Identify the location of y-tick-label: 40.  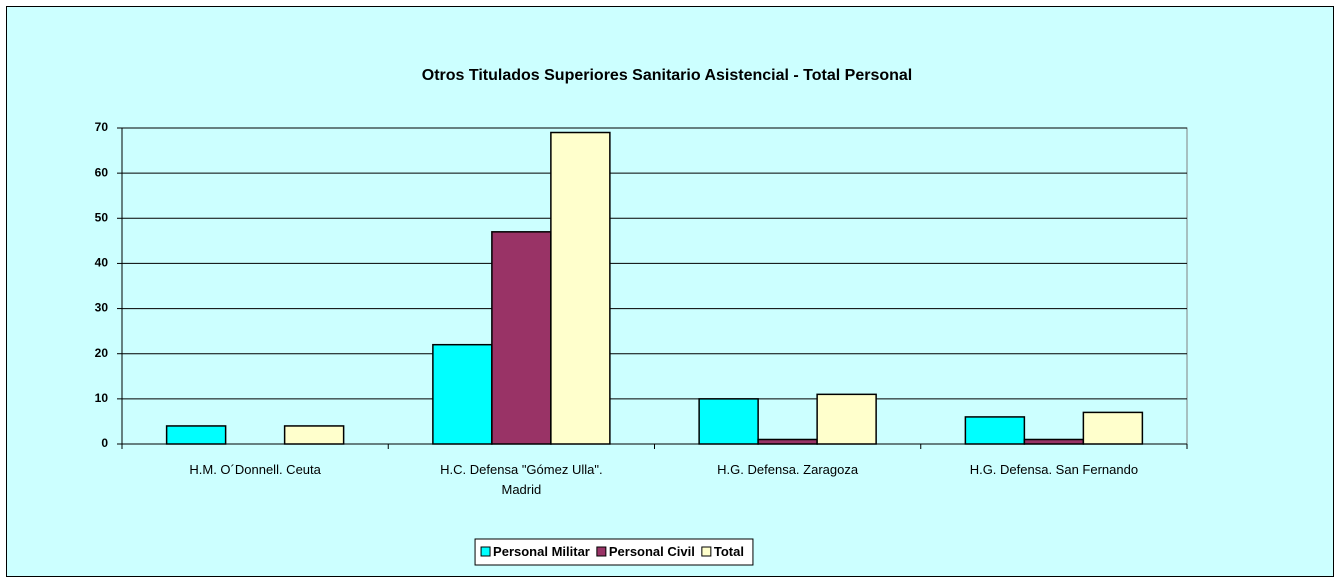
(102, 263).